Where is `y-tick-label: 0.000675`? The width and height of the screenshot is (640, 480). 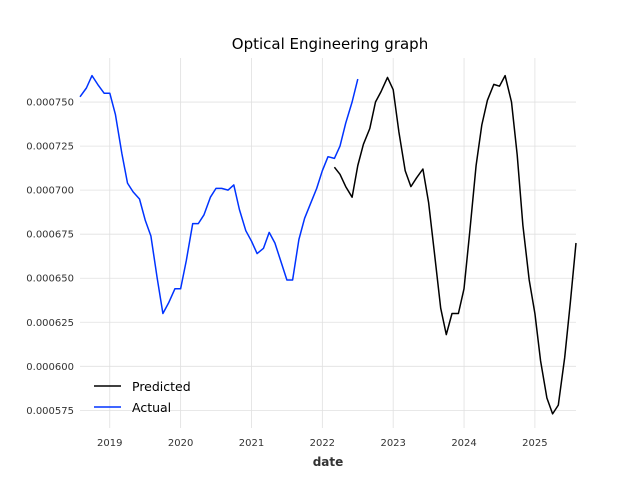
y-tick-label: 0.000675 is located at coordinates (50, 235).